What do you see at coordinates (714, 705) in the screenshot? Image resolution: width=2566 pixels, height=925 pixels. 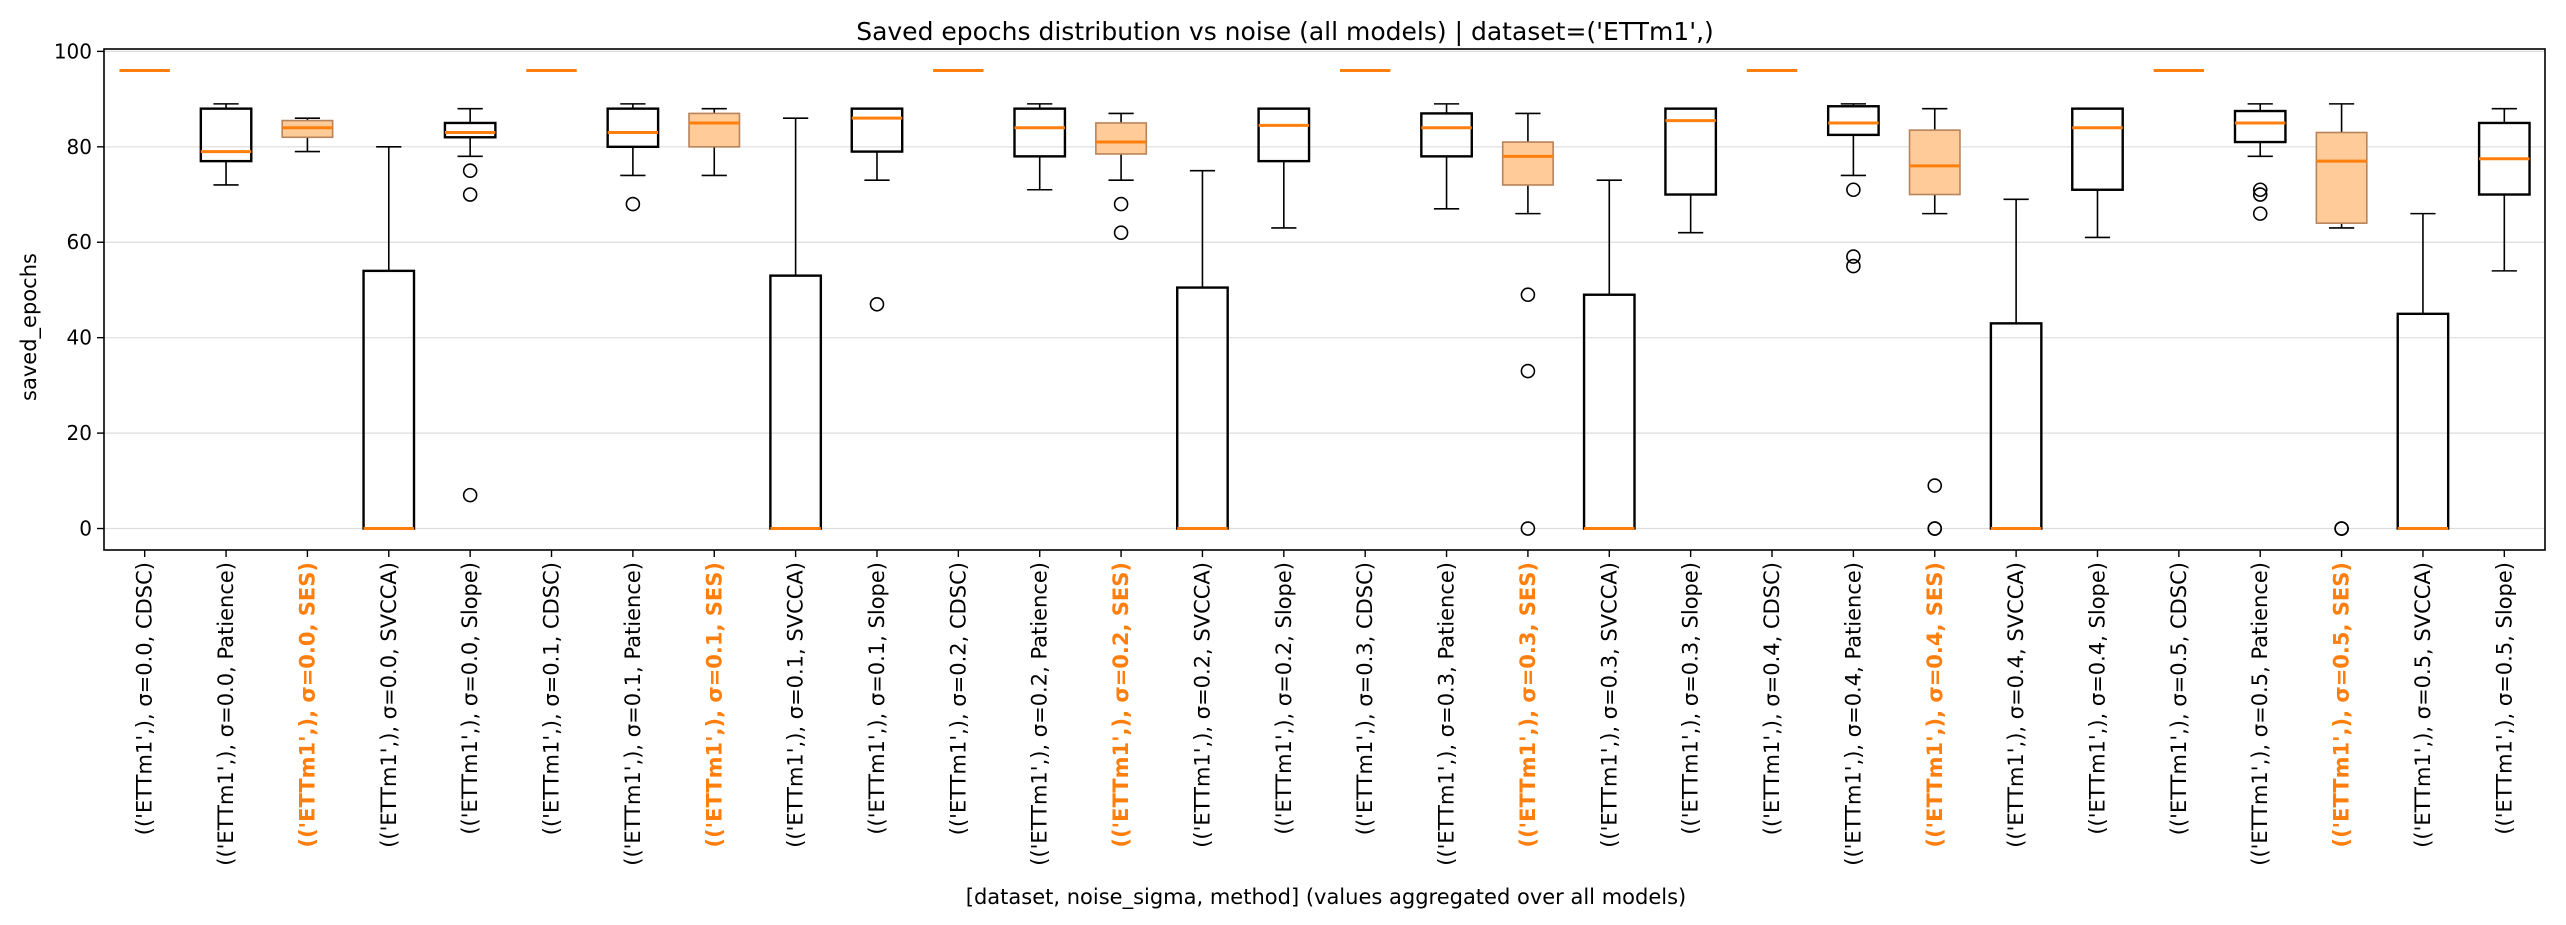 I see `x-tick-label: (('ETTm1',), σ=0.1, SES)` at bounding box center [714, 705].